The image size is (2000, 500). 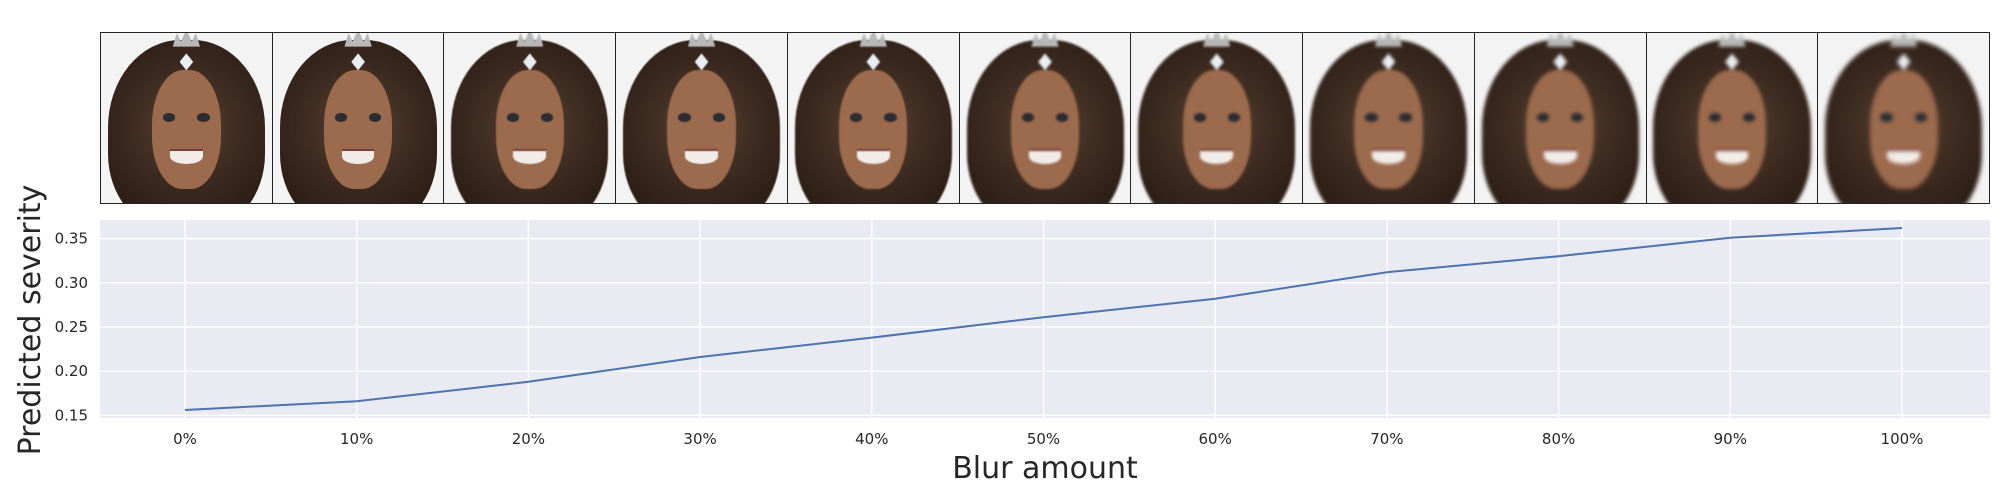 What do you see at coordinates (71, 283) in the screenshot?
I see `y-tick-label: 0.30` at bounding box center [71, 283].